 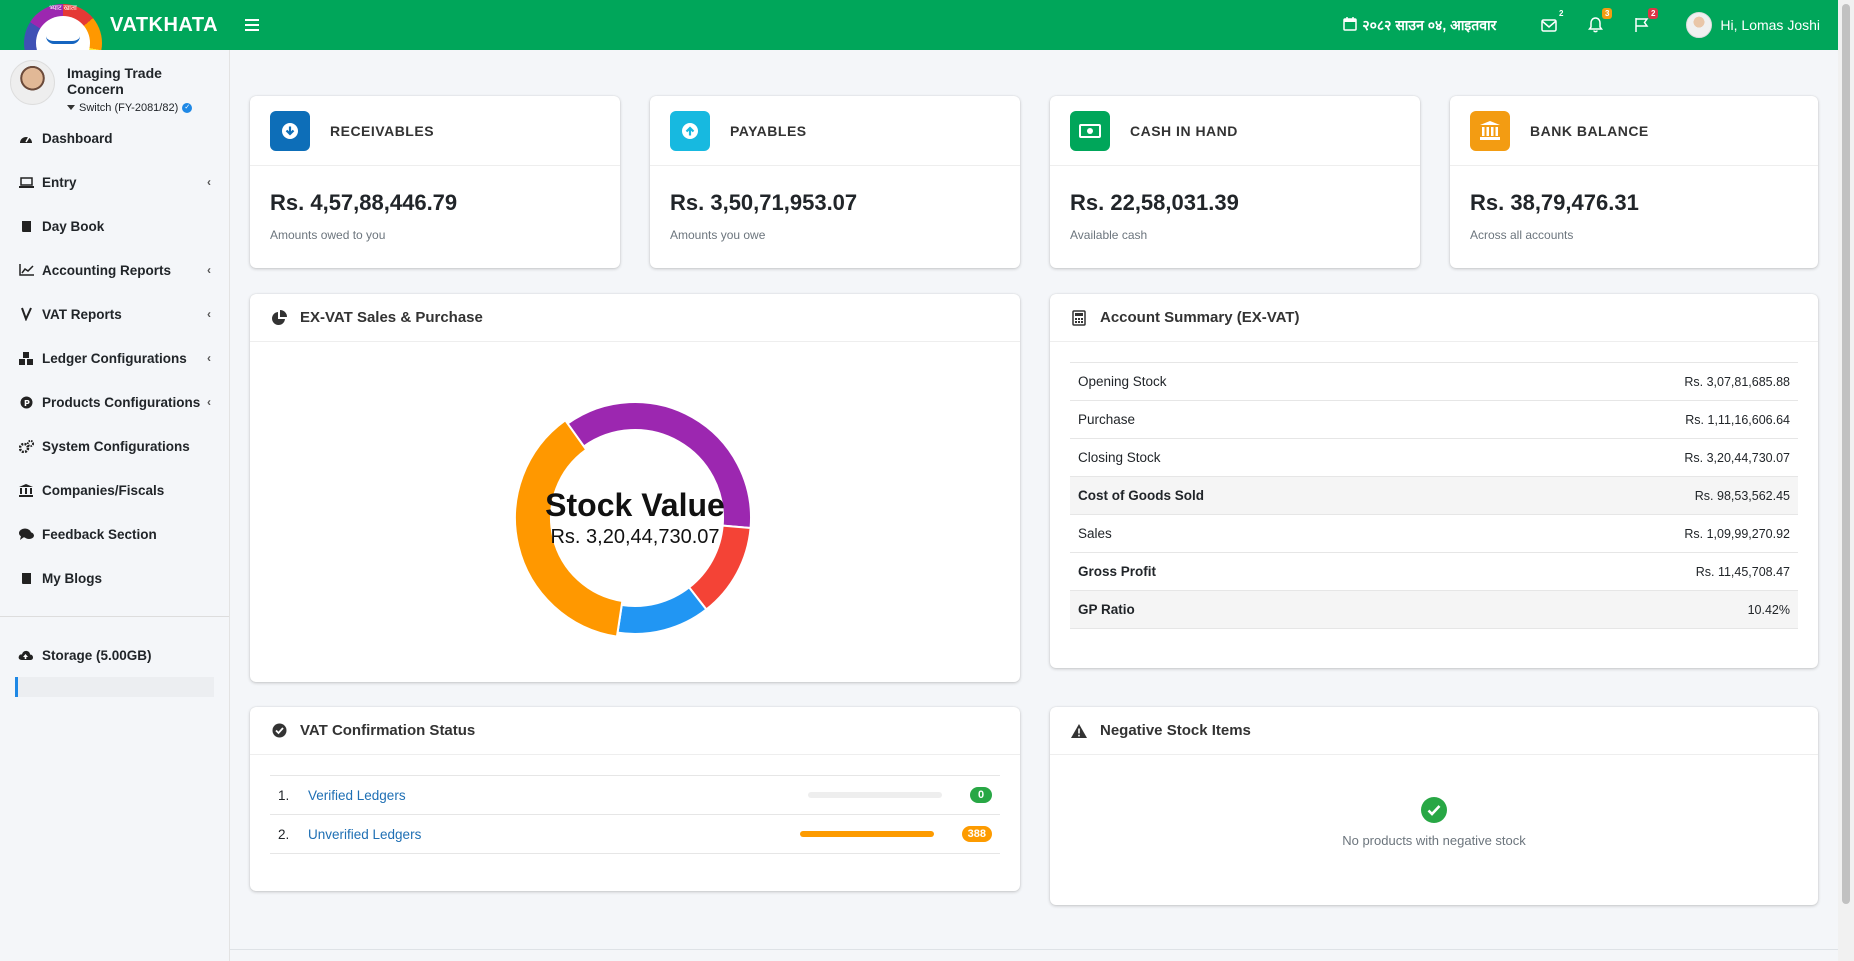 What do you see at coordinates (114, 446) in the screenshot?
I see `sidebar-item-system-configurations: System Configurations` at bounding box center [114, 446].